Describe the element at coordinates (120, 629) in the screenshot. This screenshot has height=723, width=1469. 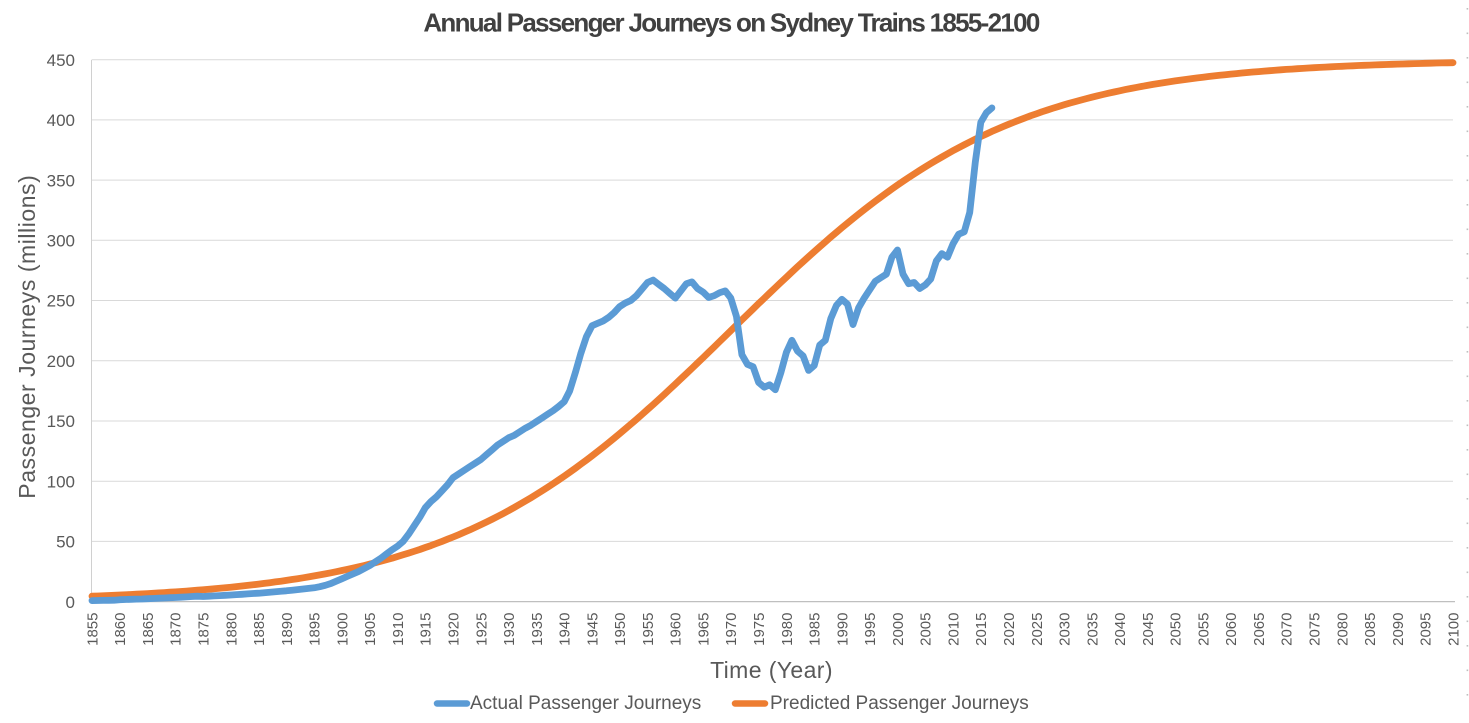
I see `svg-text: 1860` at that location.